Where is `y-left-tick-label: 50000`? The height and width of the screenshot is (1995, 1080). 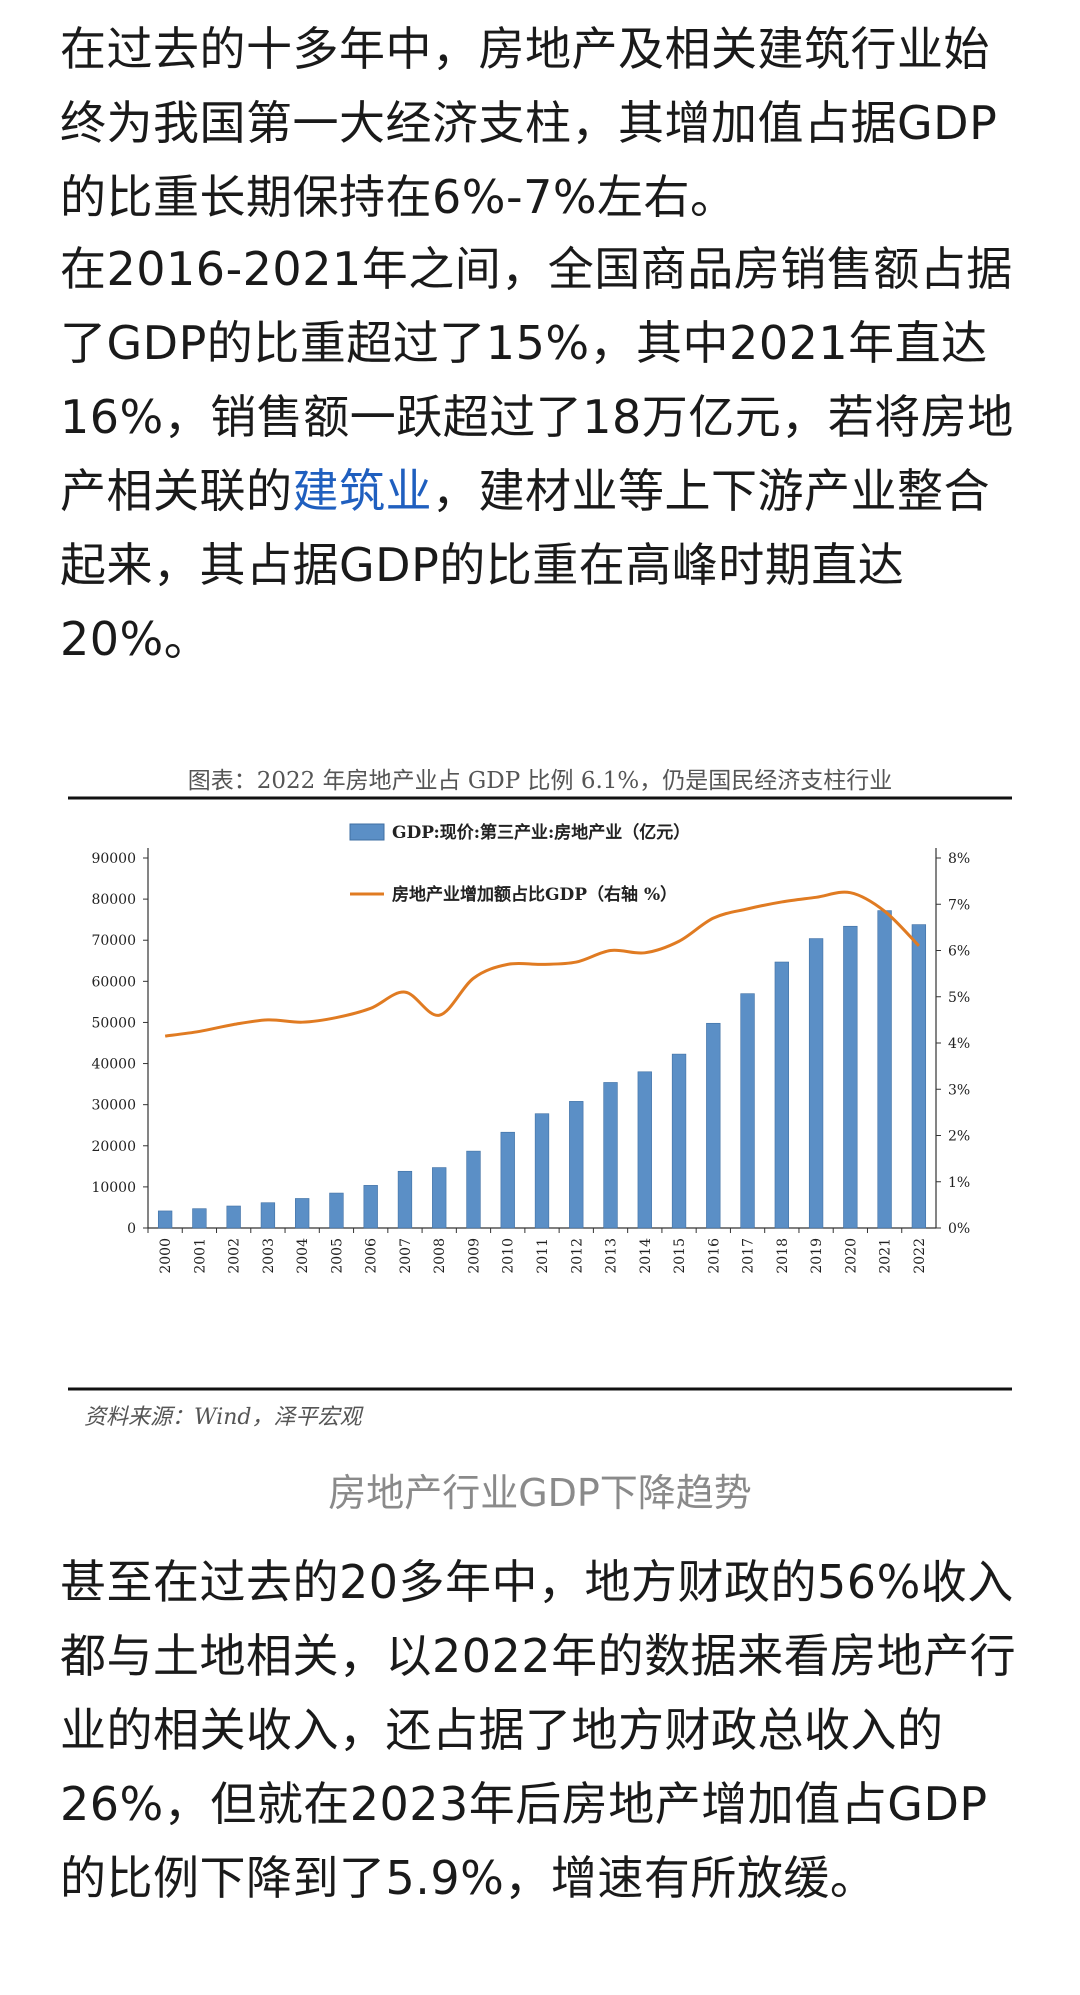 y-left-tick-label: 50000 is located at coordinates (113, 1023).